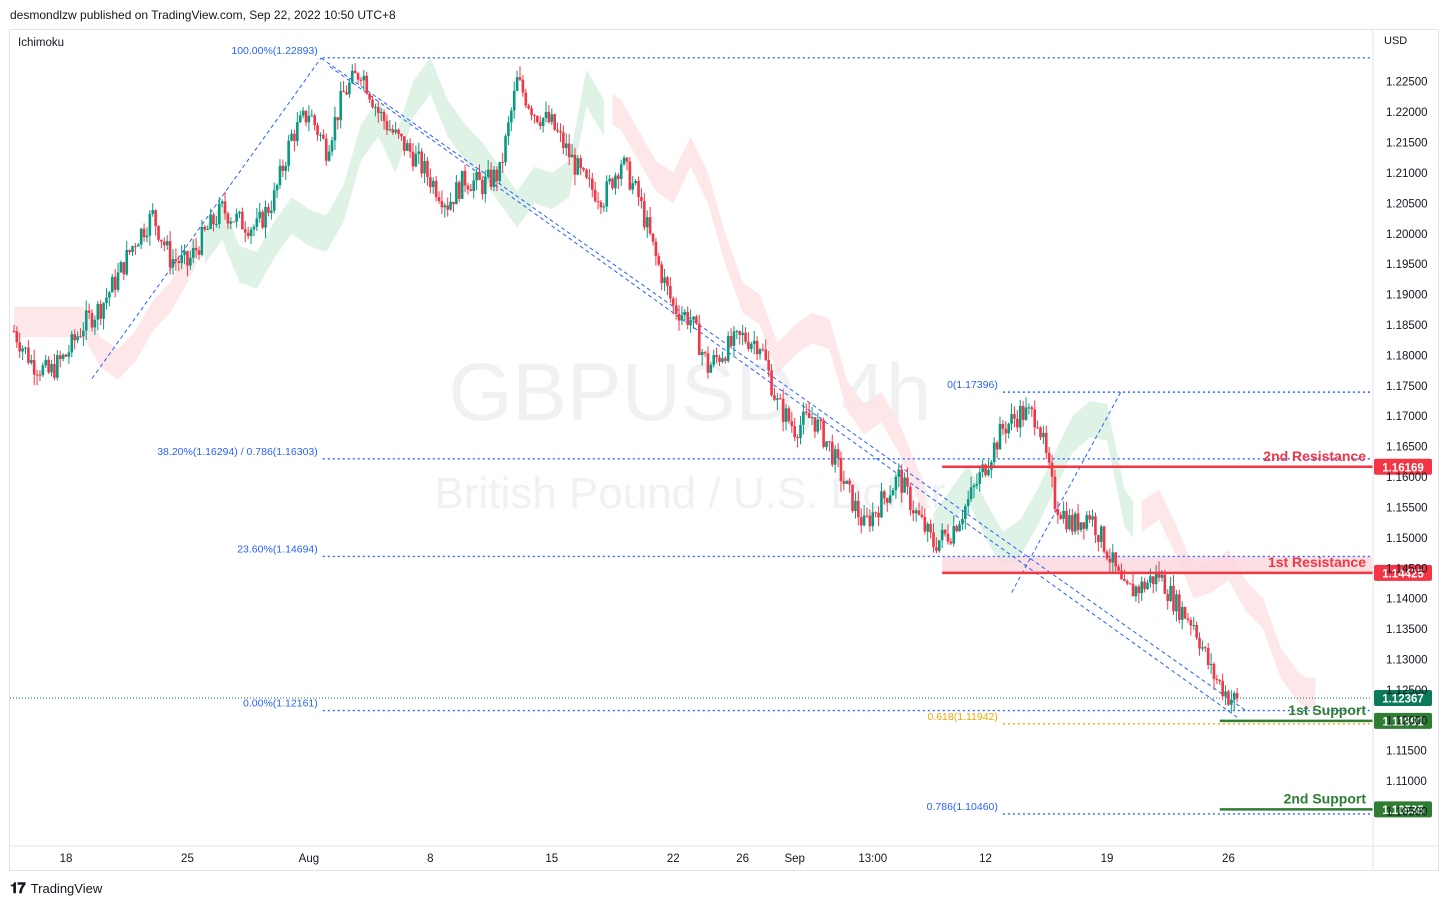 This screenshot has width=1448, height=907. I want to click on y-tick-8: 1.18500, so click(1407, 326).